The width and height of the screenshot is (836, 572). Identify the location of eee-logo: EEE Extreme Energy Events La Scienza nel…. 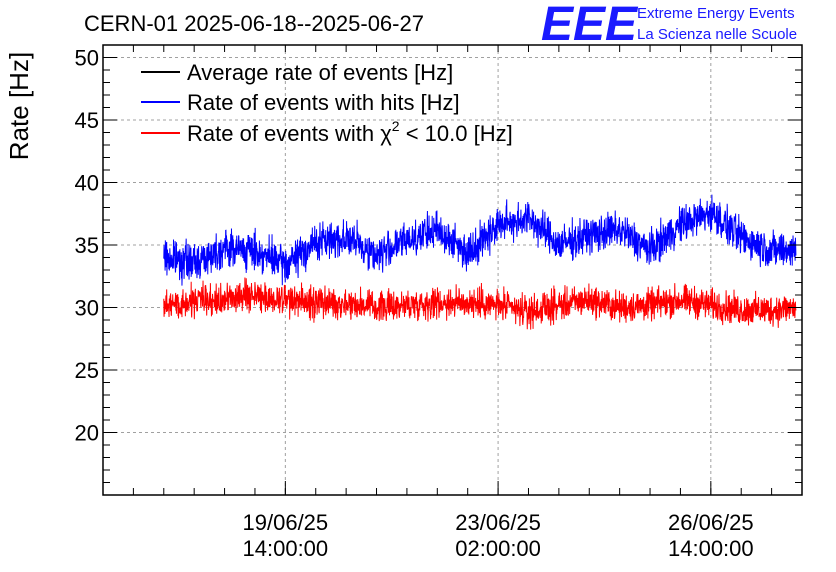
(669, 25).